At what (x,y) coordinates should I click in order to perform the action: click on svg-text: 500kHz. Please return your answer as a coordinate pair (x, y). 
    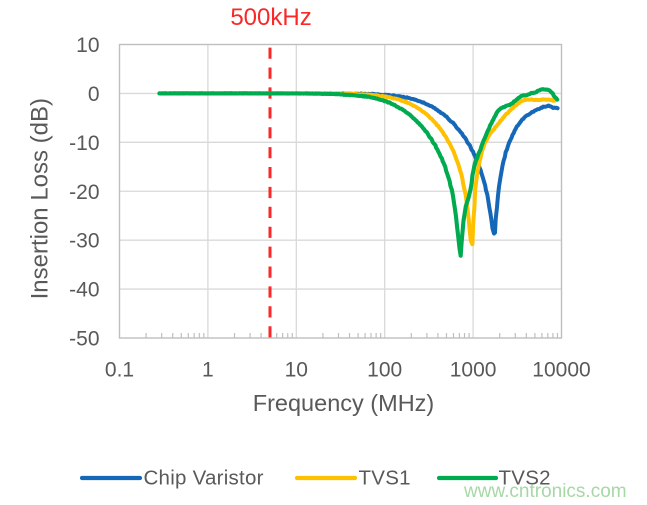
    Looking at the image, I should click on (270, 17).